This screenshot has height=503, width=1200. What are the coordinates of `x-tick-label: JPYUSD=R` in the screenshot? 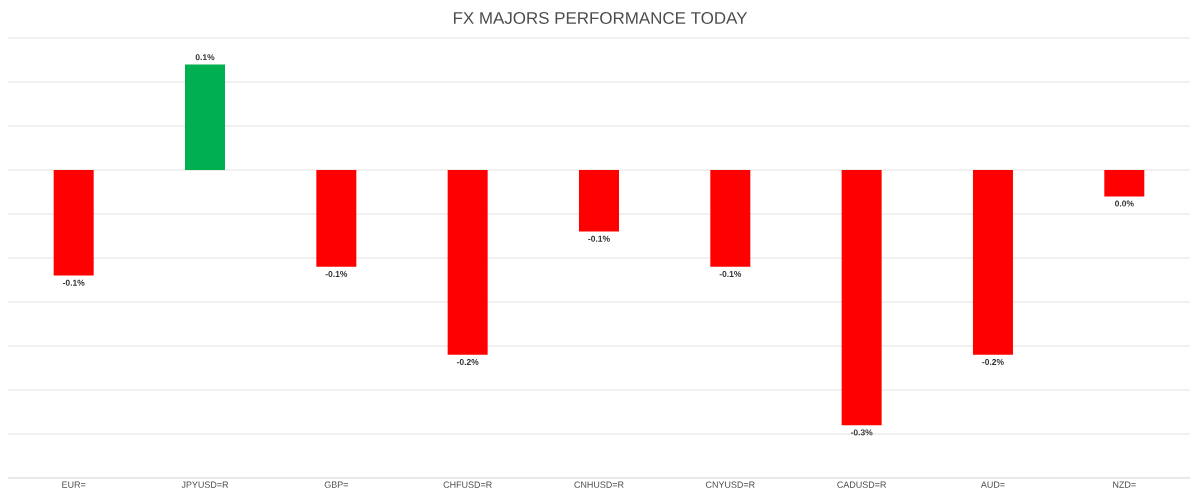 It's located at (205, 484).